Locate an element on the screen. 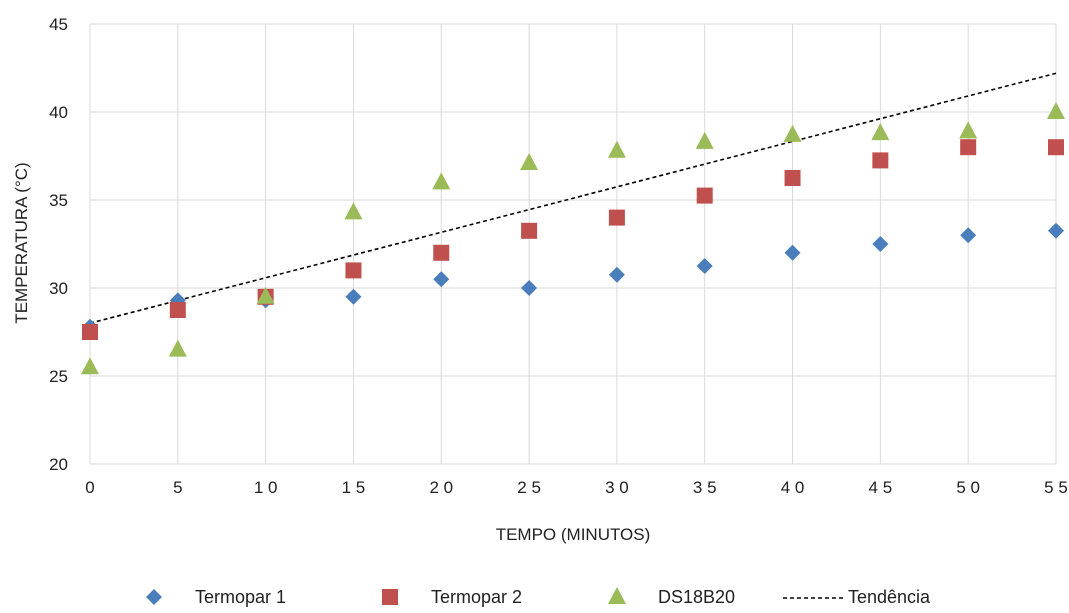  x-tick-label: 5 5 is located at coordinates (1056, 487).